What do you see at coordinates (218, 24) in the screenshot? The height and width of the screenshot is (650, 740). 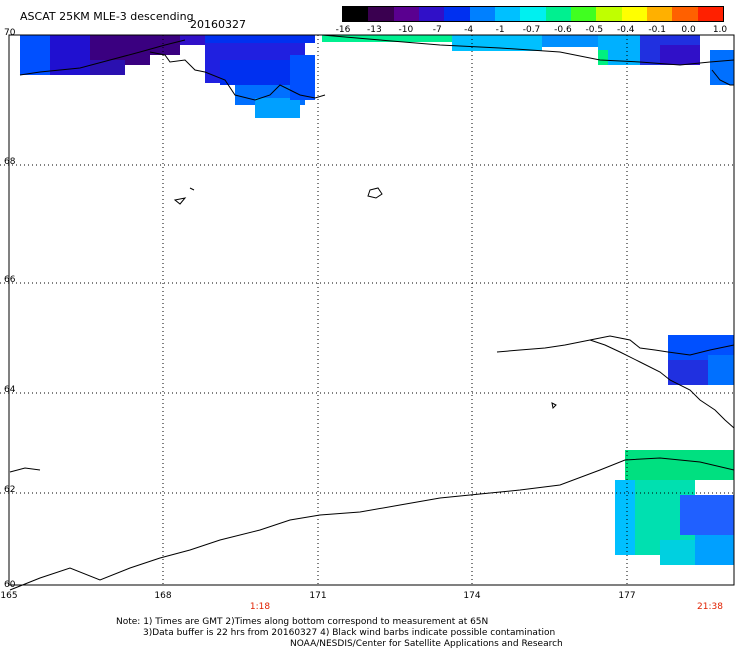 I see `map-date: 20160327` at bounding box center [218, 24].